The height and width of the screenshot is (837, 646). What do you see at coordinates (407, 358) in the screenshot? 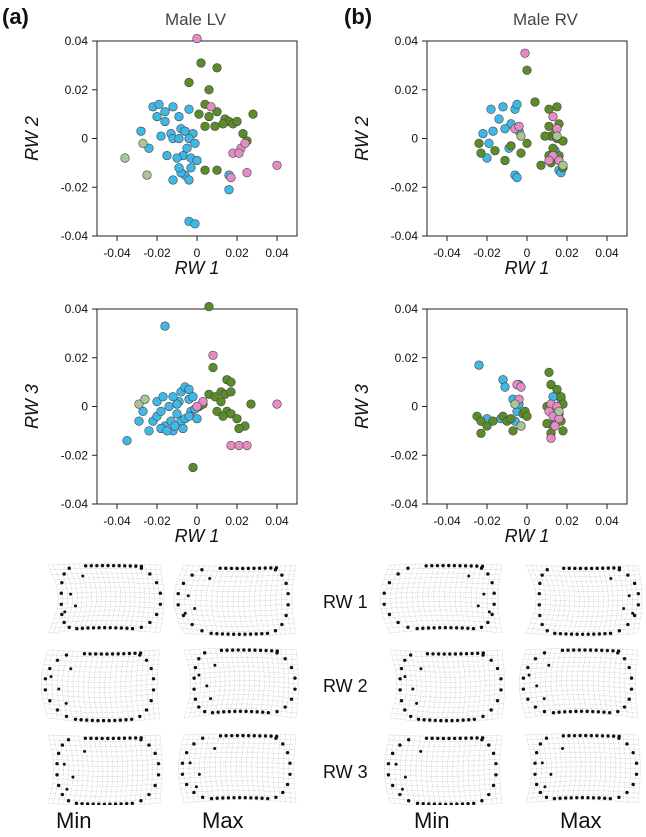
I see `y-tick-label: 0.02` at bounding box center [407, 358].